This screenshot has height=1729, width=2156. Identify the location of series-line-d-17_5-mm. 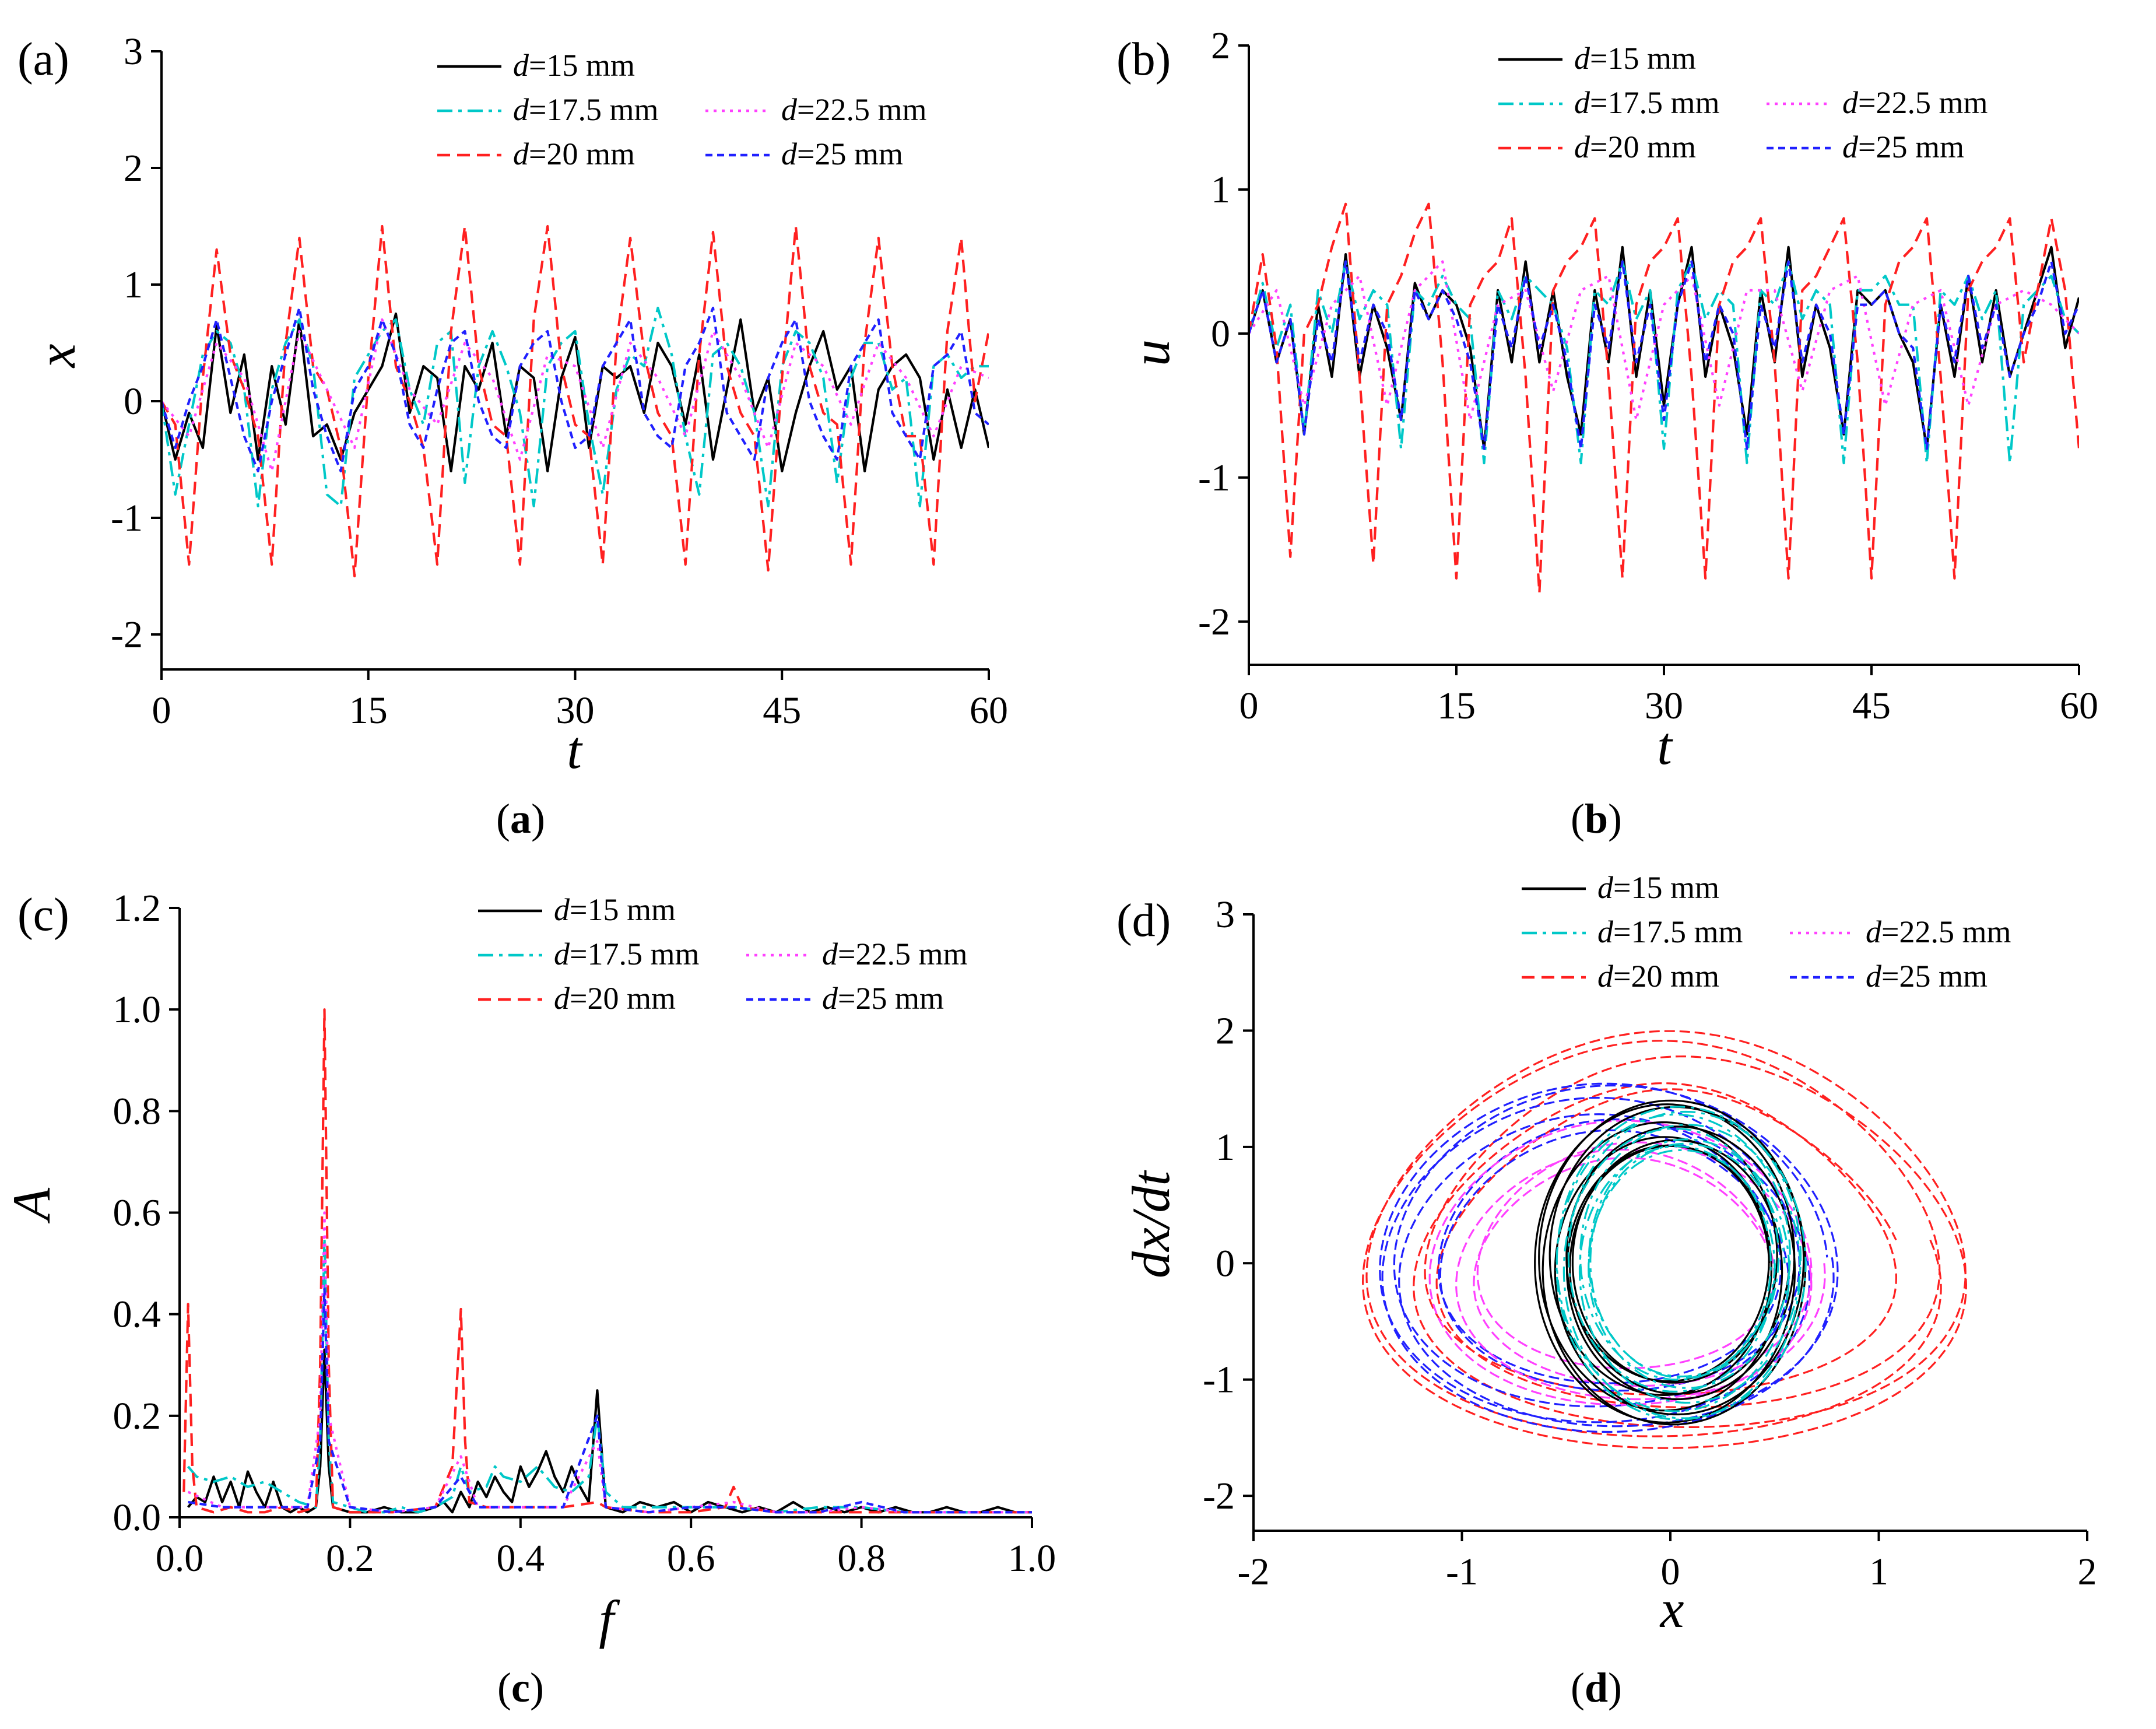
(575, 407).